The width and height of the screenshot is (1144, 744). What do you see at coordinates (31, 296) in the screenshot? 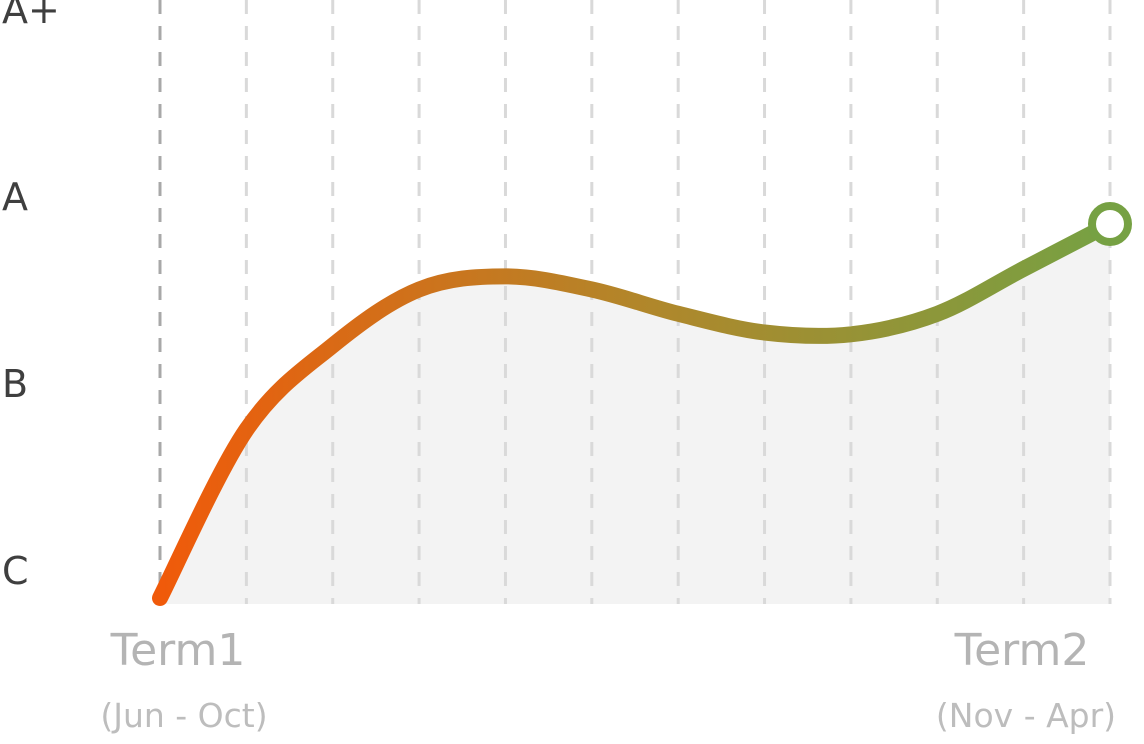
I see `y-axis-labels: C B A A+` at bounding box center [31, 296].